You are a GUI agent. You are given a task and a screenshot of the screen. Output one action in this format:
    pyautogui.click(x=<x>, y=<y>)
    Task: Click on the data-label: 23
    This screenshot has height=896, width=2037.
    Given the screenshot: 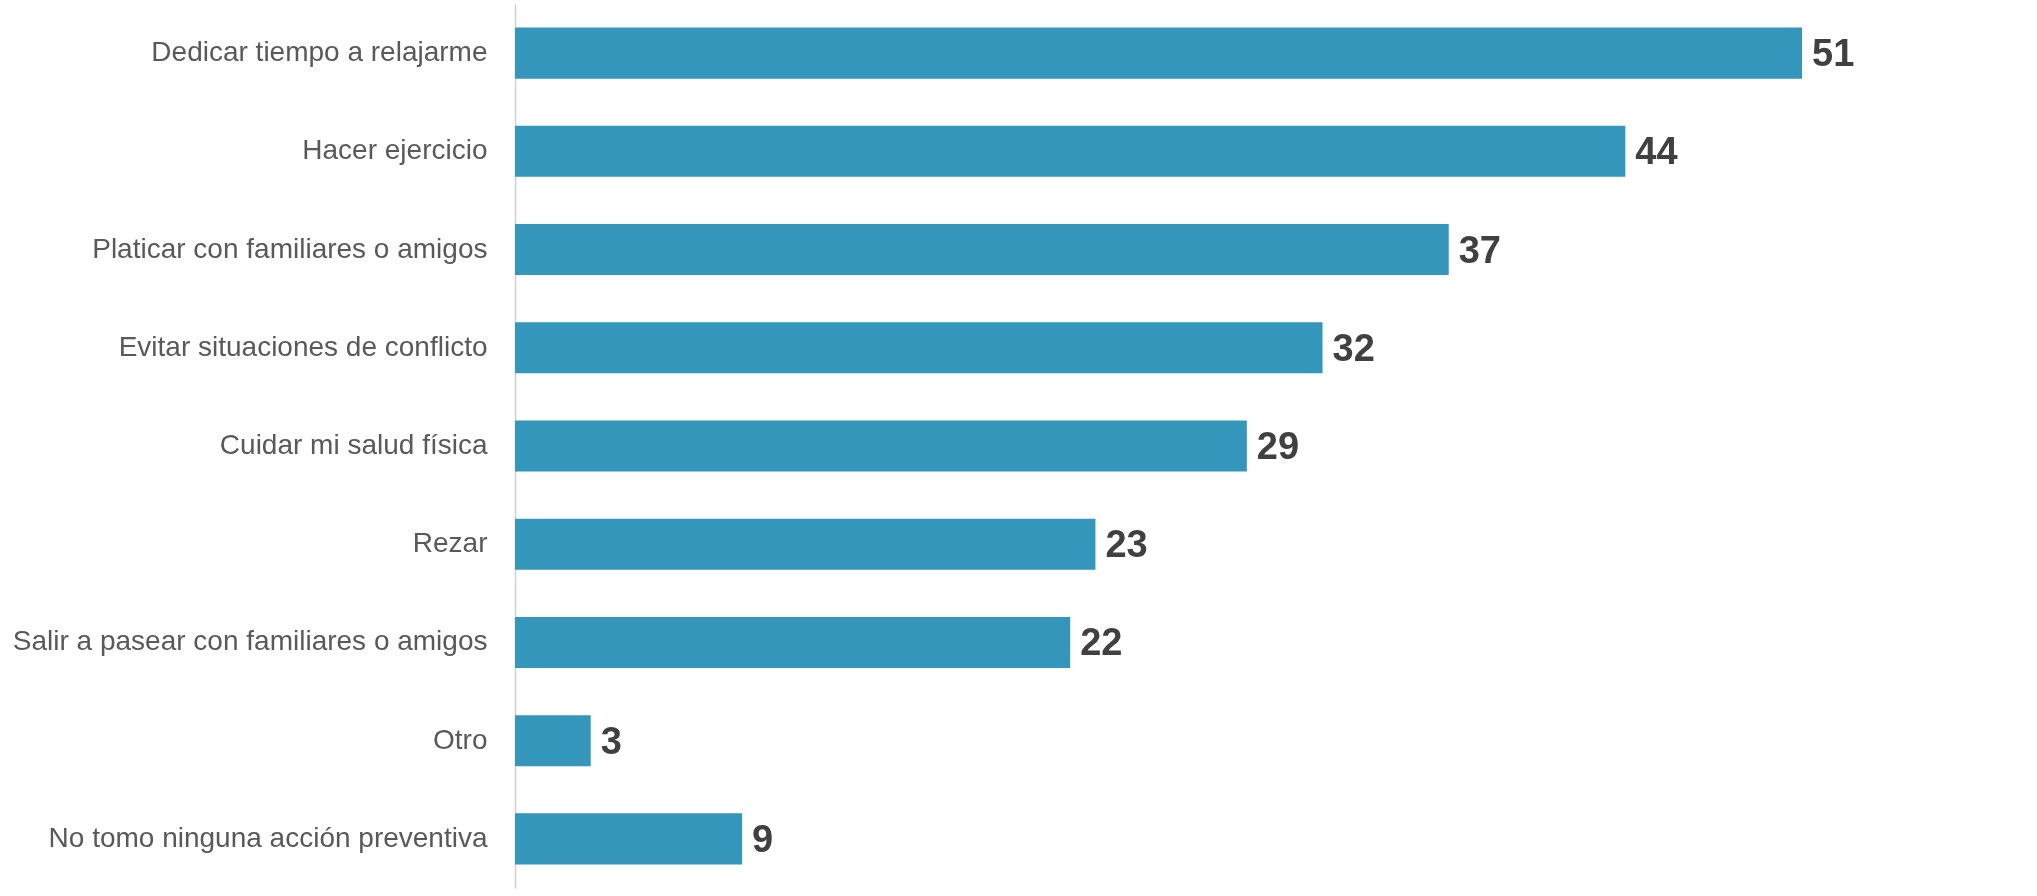 What is the action you would take?
    pyautogui.click(x=1126, y=544)
    